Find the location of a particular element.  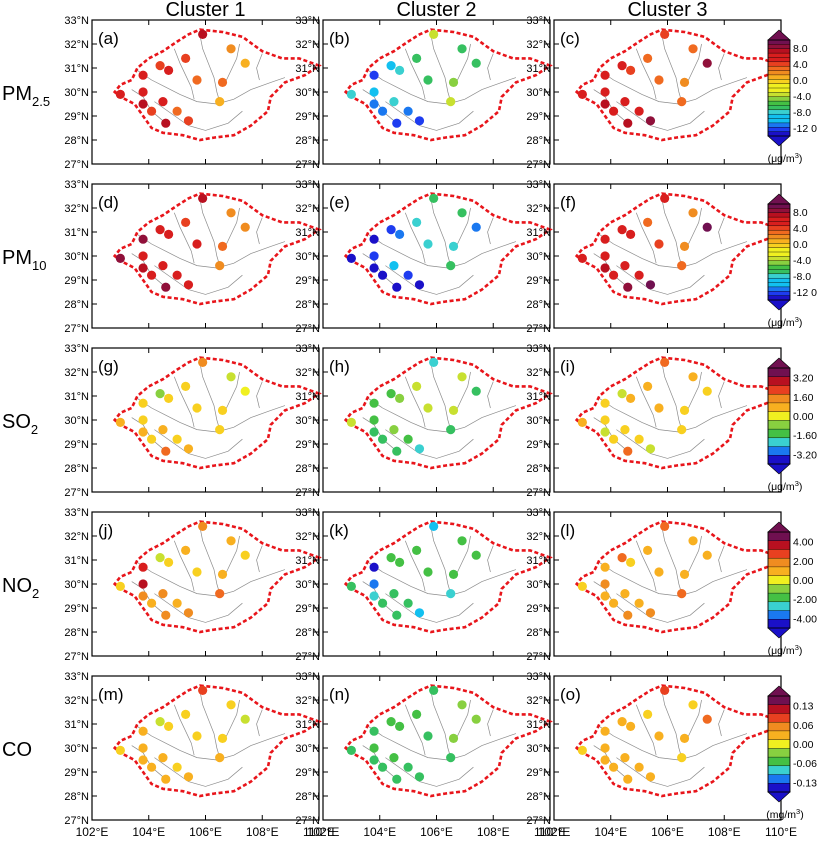

map-panel-0: 33°N 32°N 31°N 30°N 29°N 28°N 27°N (a) is located at coordinates (193, 93).